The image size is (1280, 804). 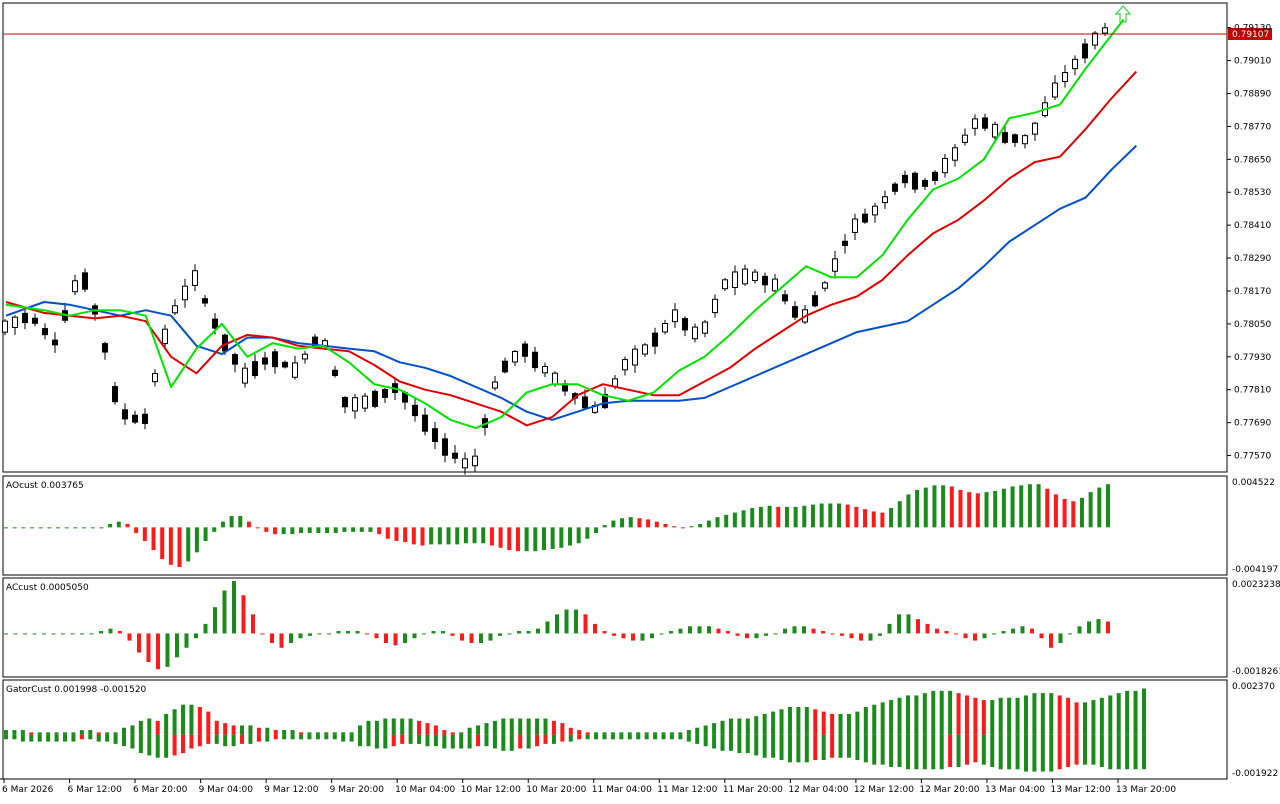 What do you see at coordinates (1123, 14) in the screenshot?
I see `buy-signal-arrow-icon` at bounding box center [1123, 14].